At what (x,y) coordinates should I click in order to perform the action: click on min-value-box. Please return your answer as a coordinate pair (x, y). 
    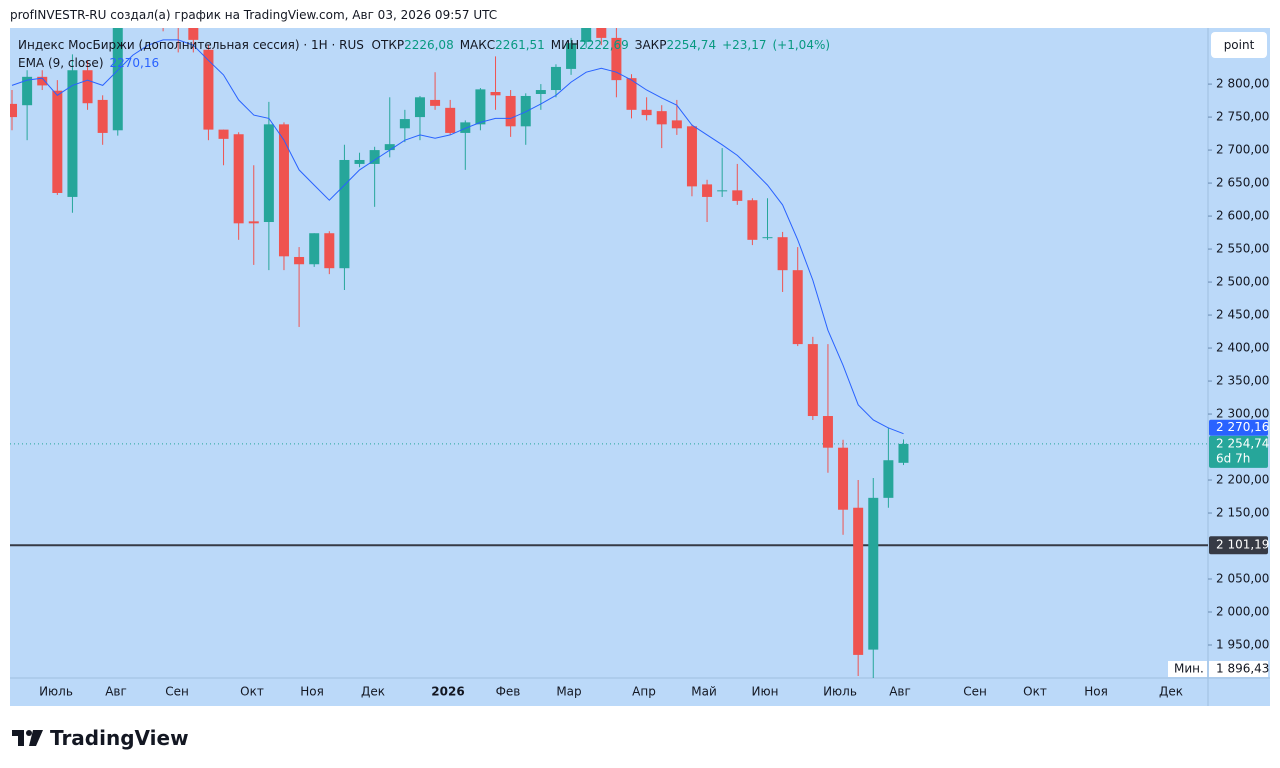
    Looking at the image, I should click on (1238, 669).